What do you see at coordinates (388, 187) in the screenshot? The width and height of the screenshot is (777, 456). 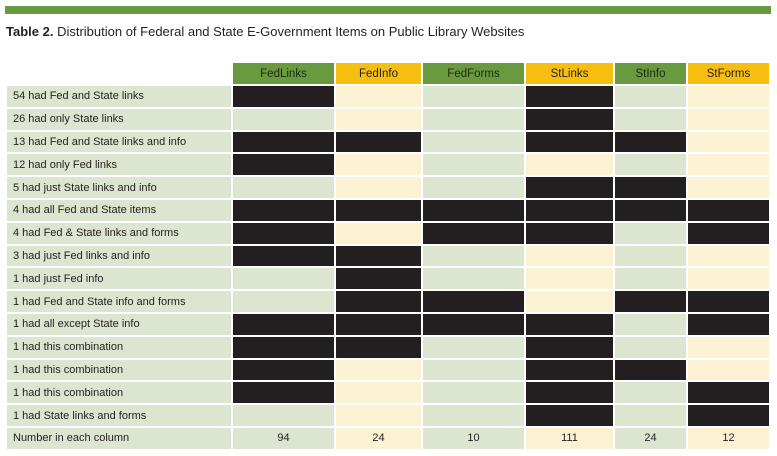 I see `table-row: 5 had just State links and info` at bounding box center [388, 187].